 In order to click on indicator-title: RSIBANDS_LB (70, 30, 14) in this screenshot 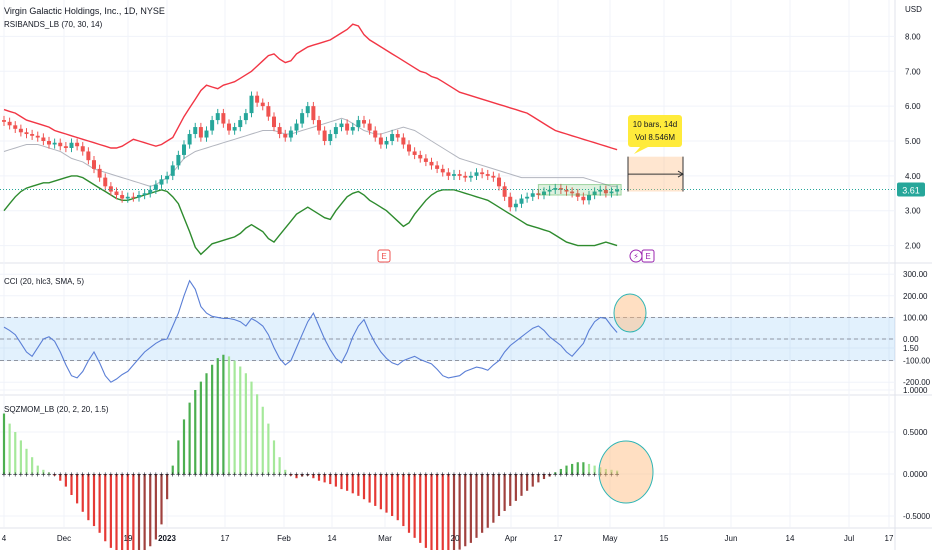, I will do `click(53, 24)`.